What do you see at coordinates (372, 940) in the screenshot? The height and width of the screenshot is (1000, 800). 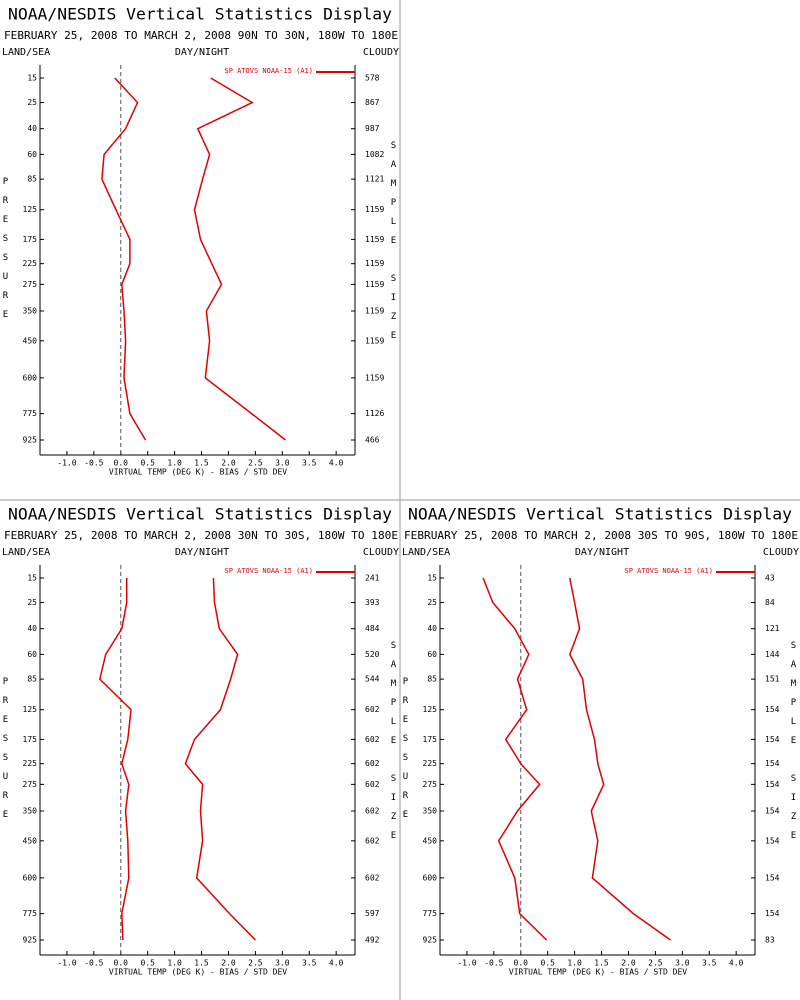 I see `sample-size: 492` at bounding box center [372, 940].